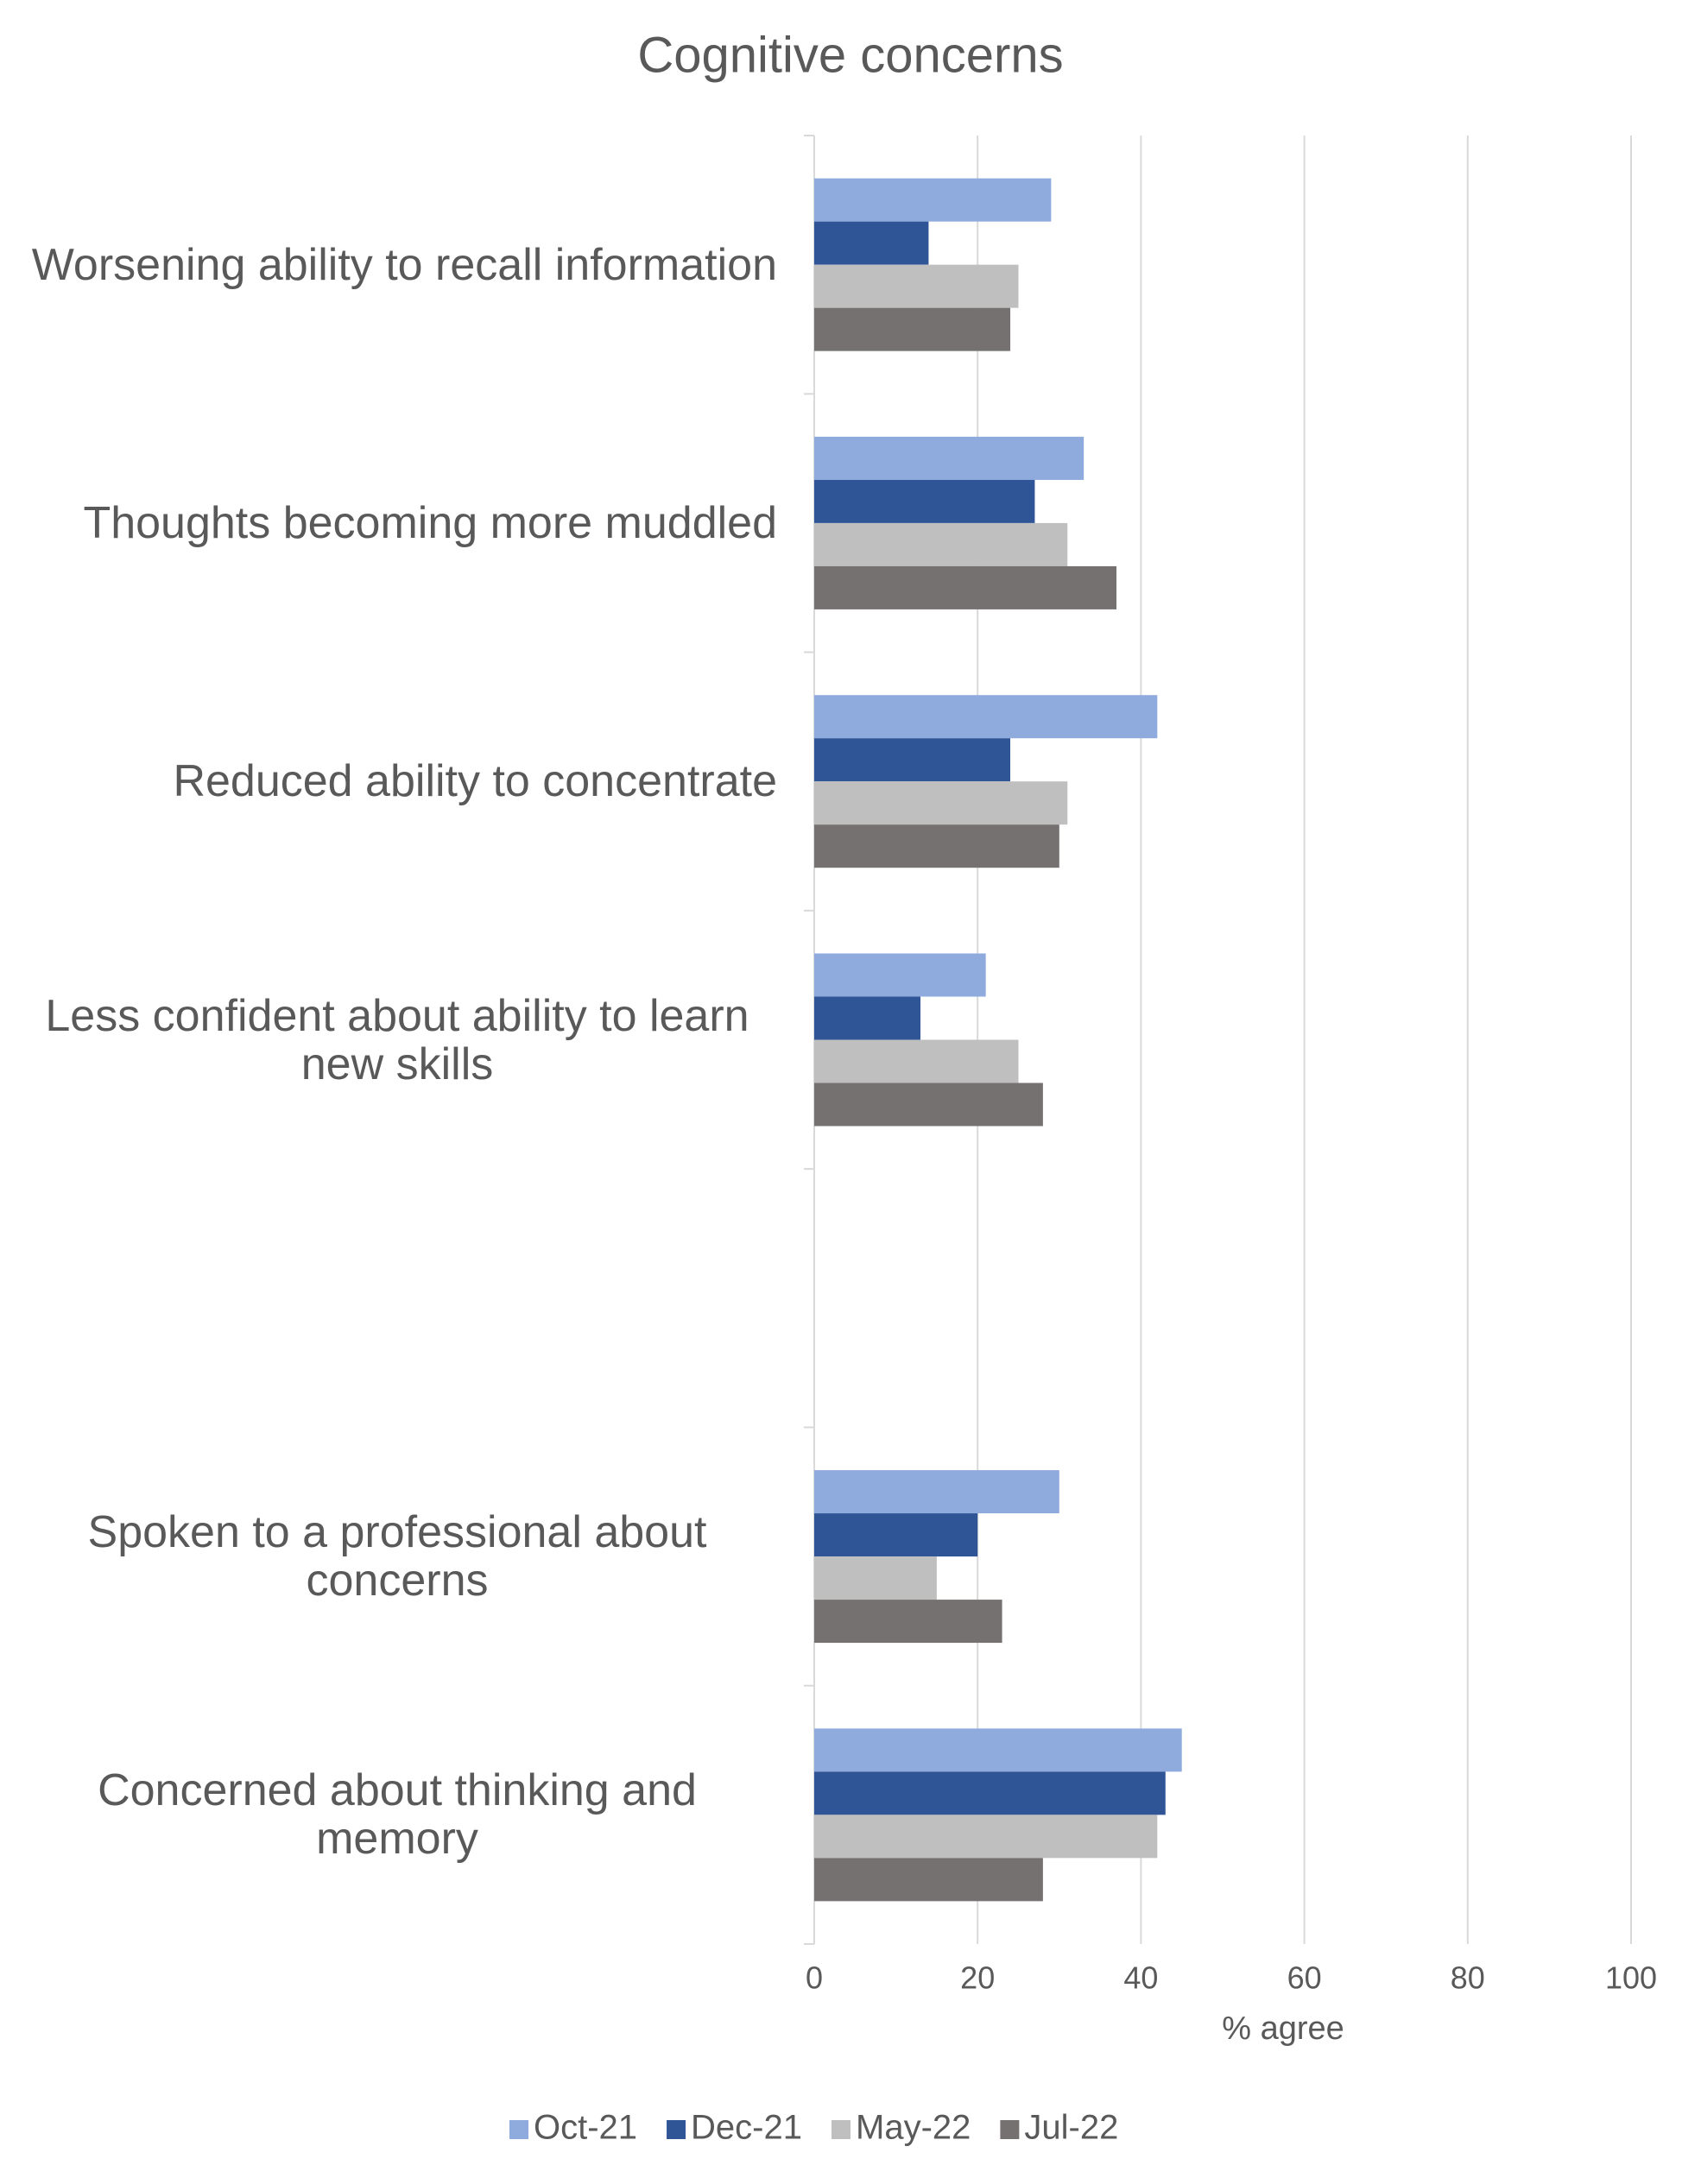 The width and height of the screenshot is (1701, 2184). I want to click on y-tick-label: Thoughts becoming more muddled, so click(430, 523).